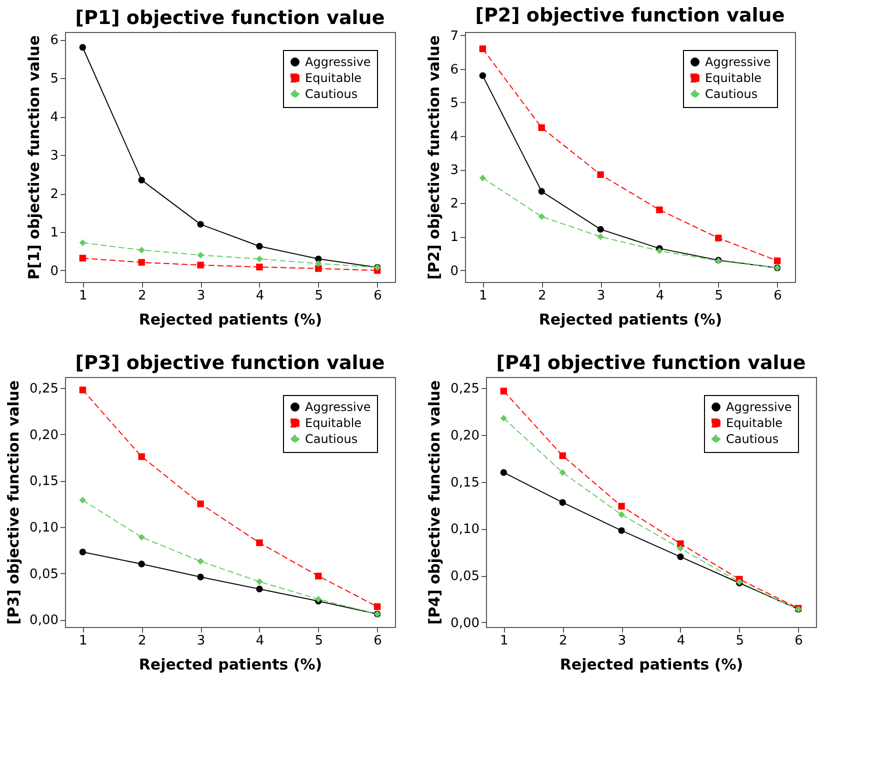 This screenshot has height=763, width=889. Describe the element at coordinates (13, 502) in the screenshot. I see `y-axis-title: [P3] objective function value` at that location.